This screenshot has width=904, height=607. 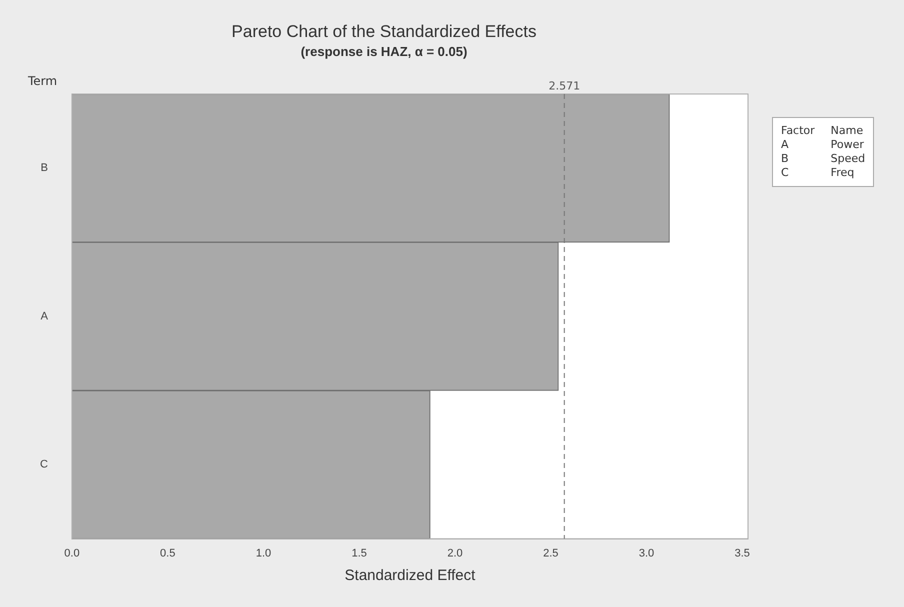 I want to click on text: Name, so click(x=847, y=131).